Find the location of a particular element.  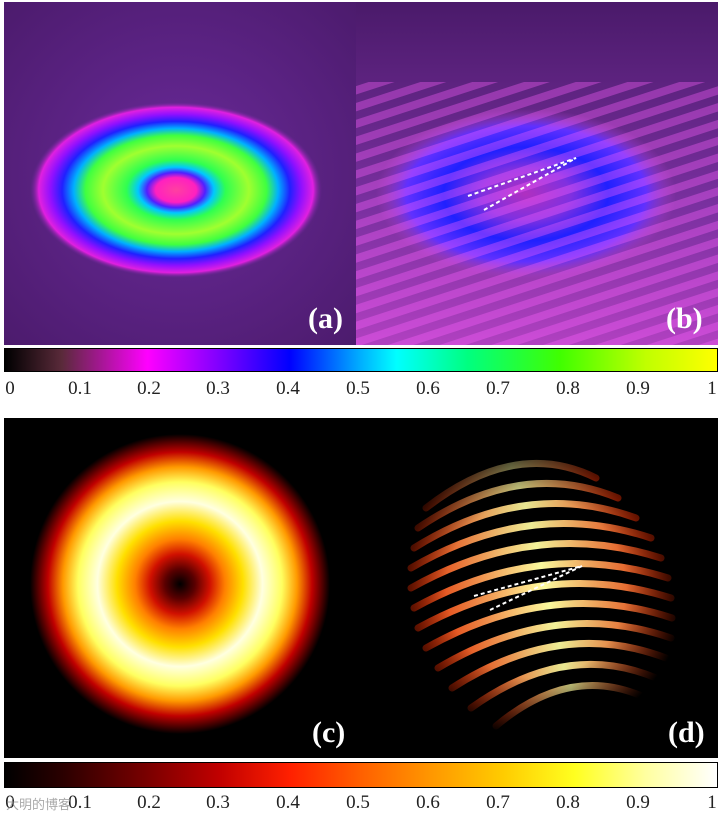

colorbar-top-tick: 0.2 is located at coordinates (149, 388).